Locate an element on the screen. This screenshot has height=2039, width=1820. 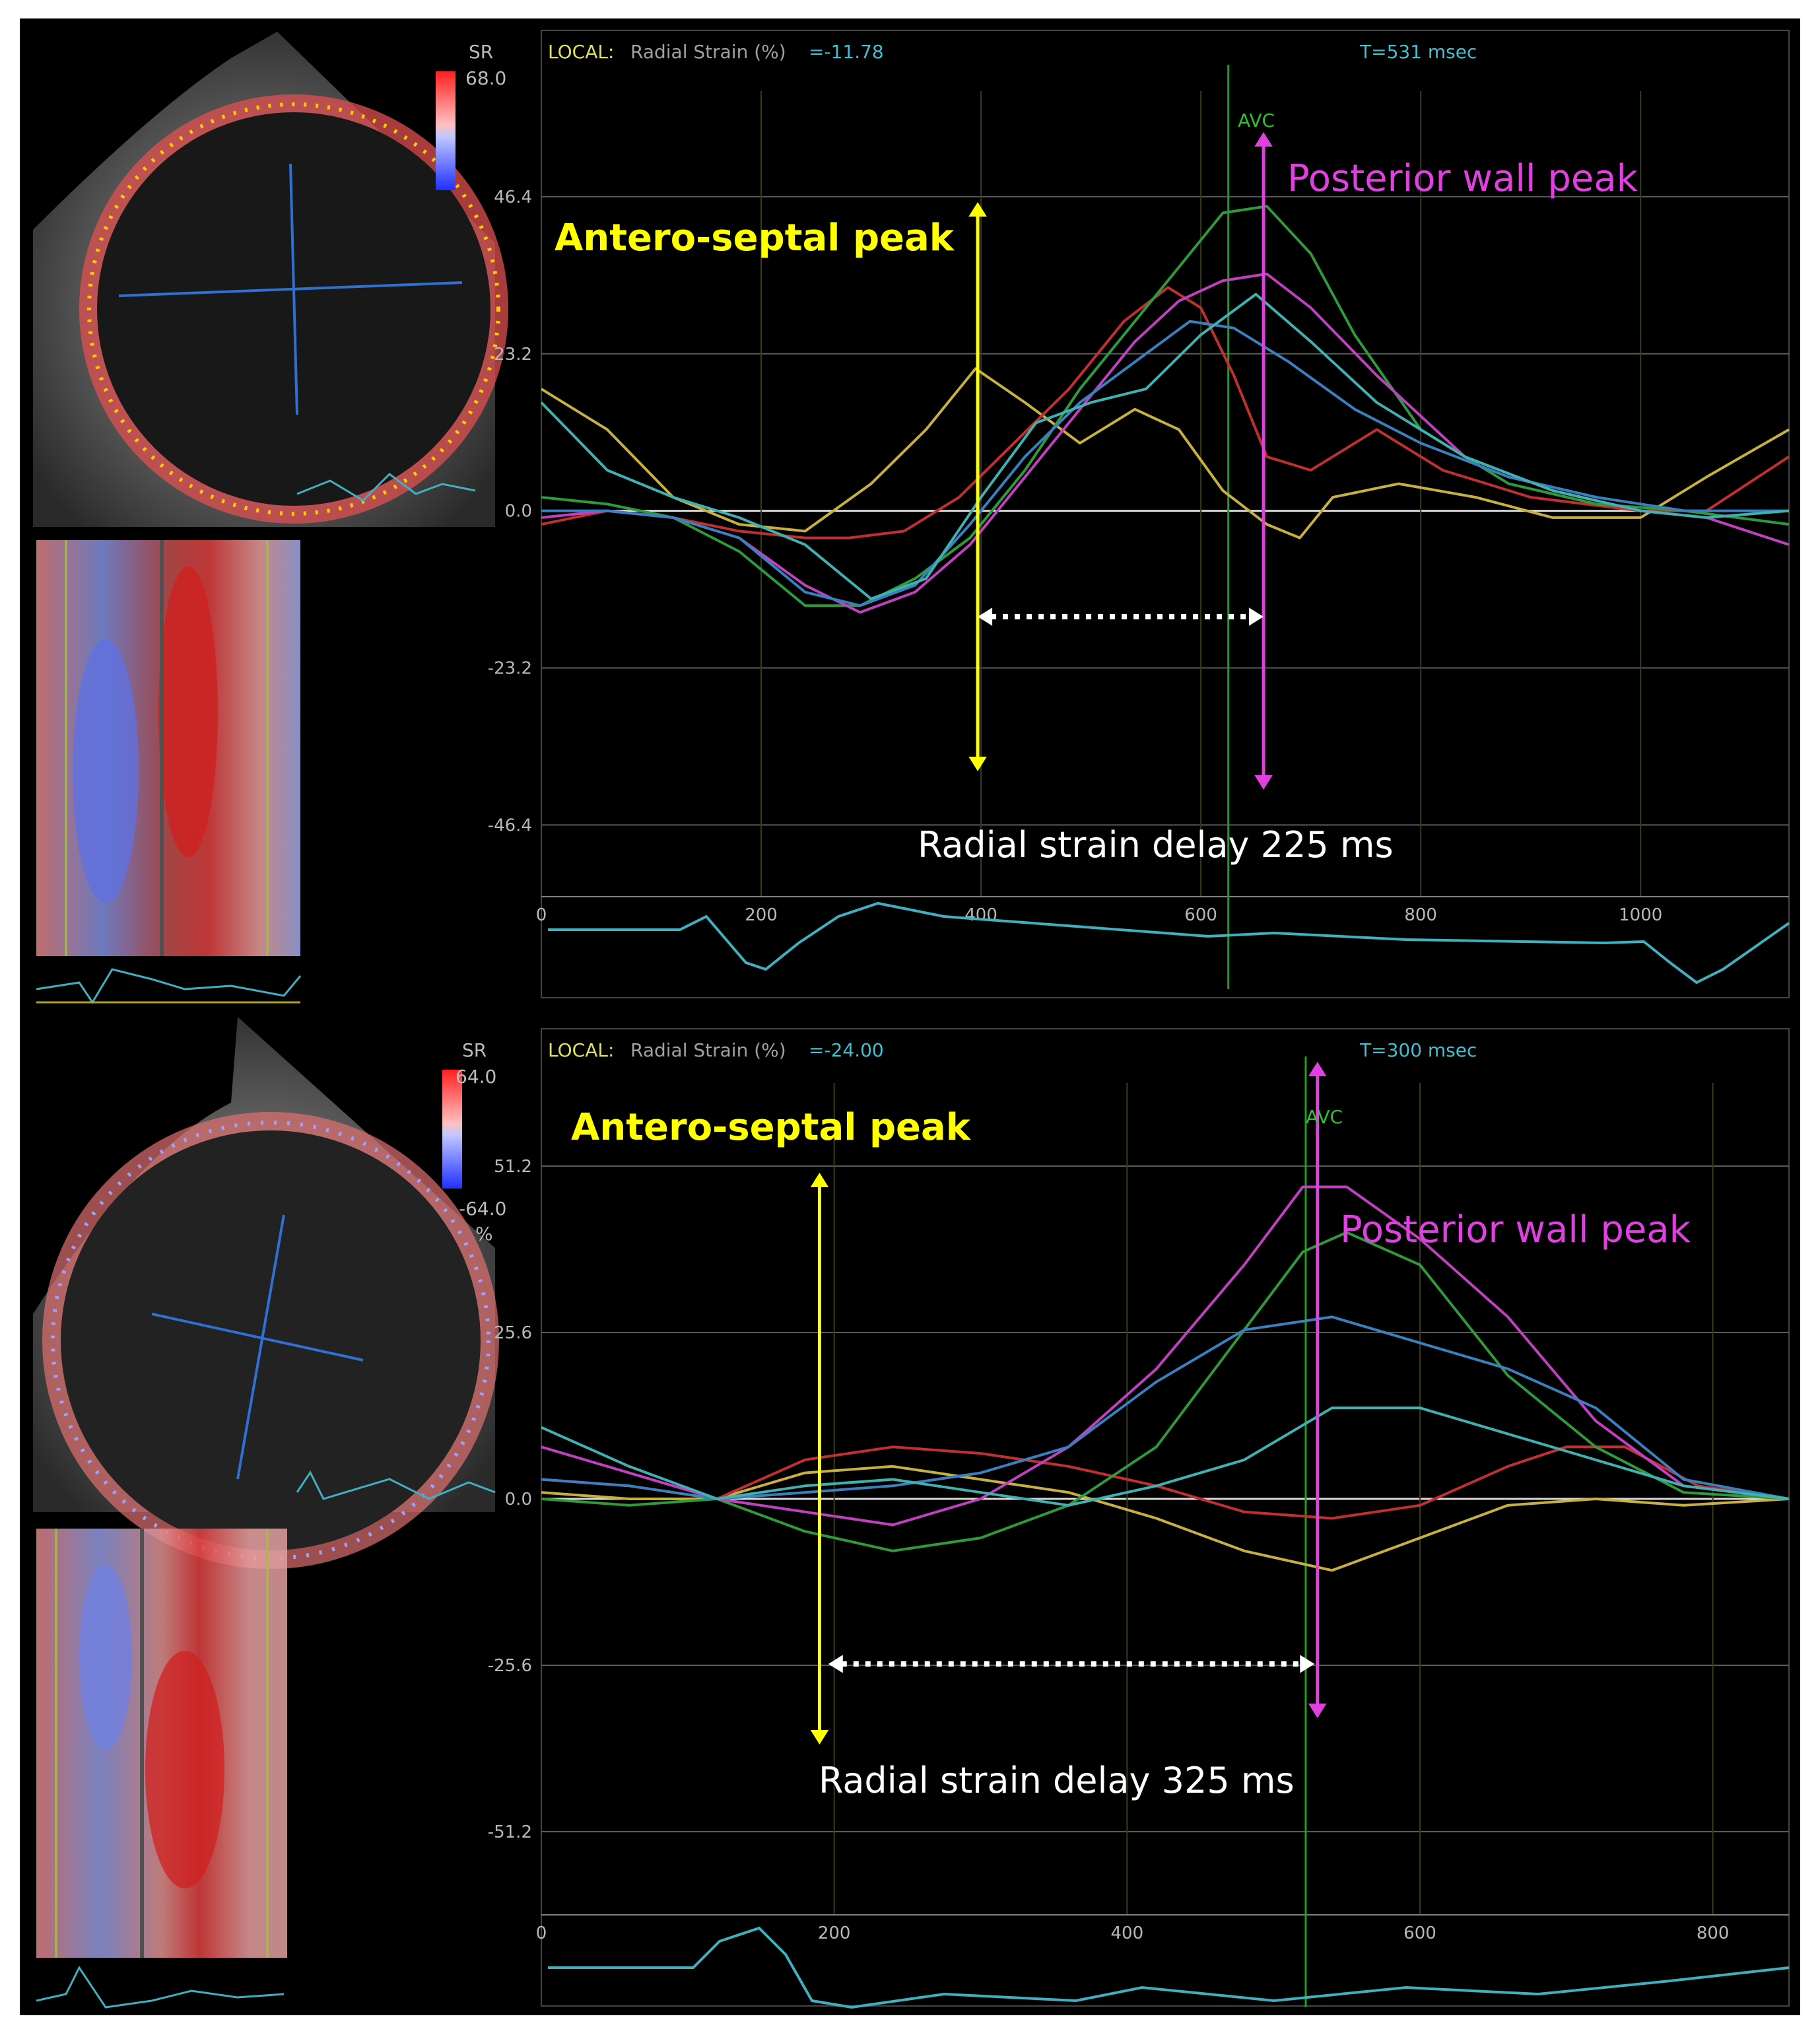
y-tick-label: -51.2 is located at coordinates (510, 1832).